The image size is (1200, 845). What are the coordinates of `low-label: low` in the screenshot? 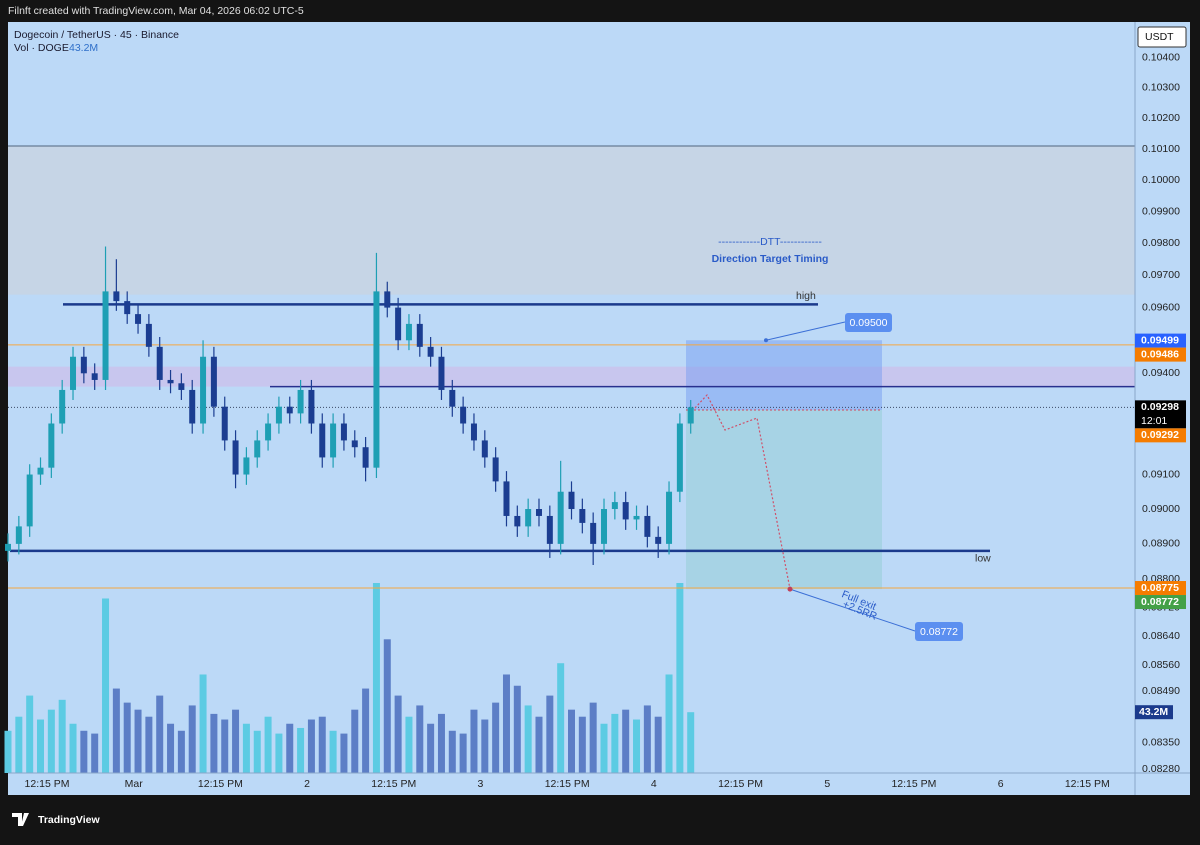 It's located at (983, 559).